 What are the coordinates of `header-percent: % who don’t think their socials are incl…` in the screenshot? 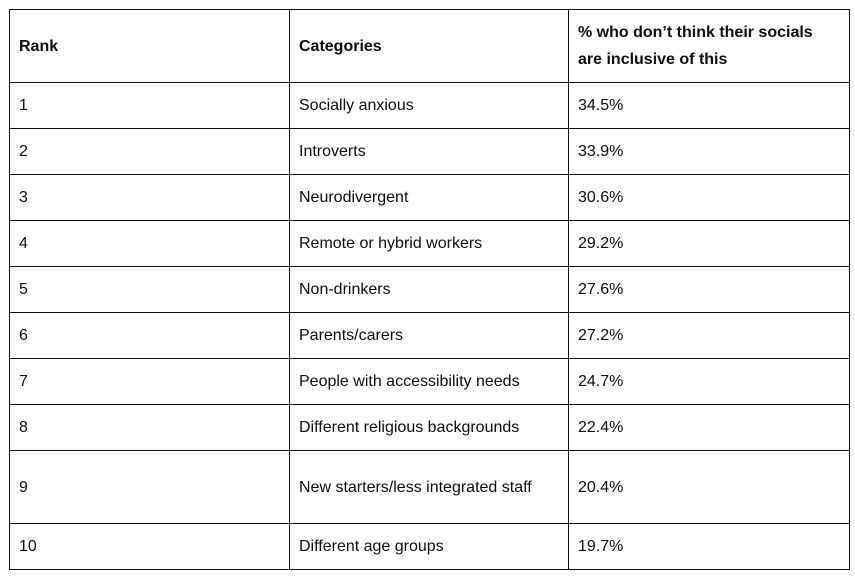 It's located at (709, 46).